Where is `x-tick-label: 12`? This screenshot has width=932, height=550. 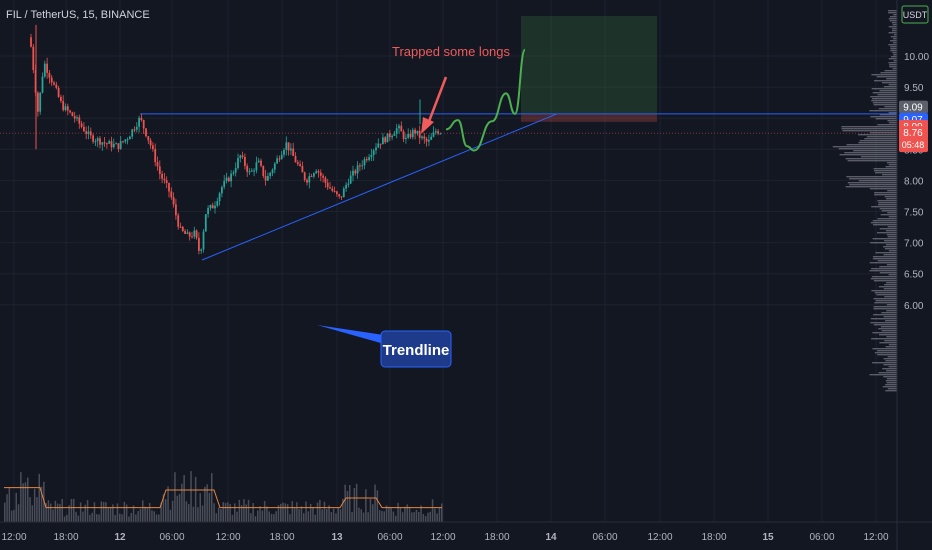 x-tick-label: 12 is located at coordinates (120, 537).